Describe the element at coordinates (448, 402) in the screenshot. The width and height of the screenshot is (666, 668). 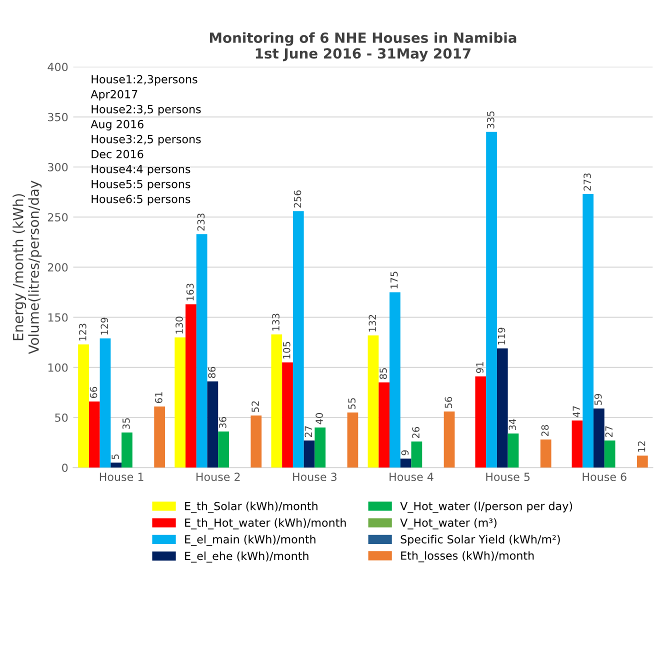
I see `data-label: 56` at that location.